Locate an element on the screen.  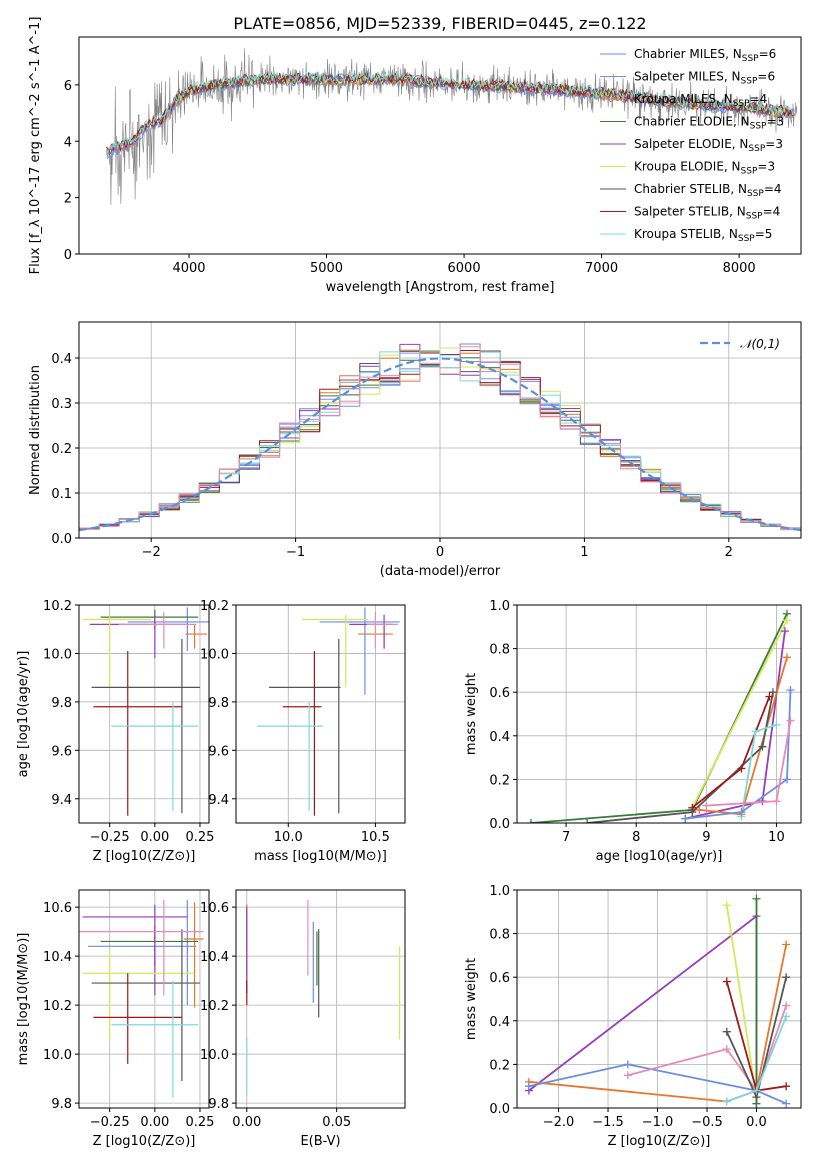
legend-text: Chabrier MILES, N is located at coordinates (688, 54).